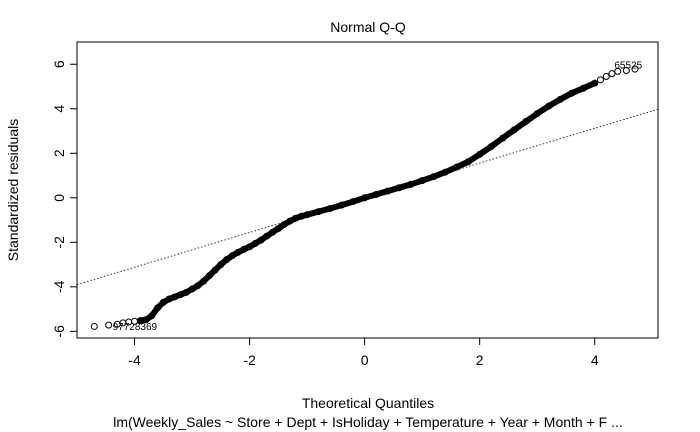 Image resolution: width=700 pixels, height=432 pixels. I want to click on point-label: 97728369, so click(135, 327).